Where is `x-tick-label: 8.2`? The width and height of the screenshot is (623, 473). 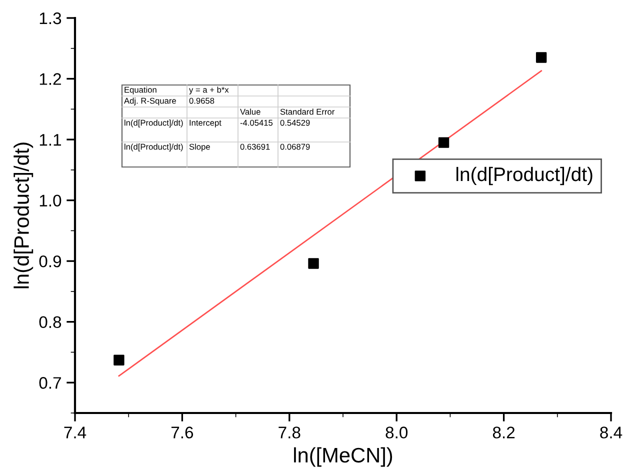
x-tick-label: 8.2 is located at coordinates (503, 432).